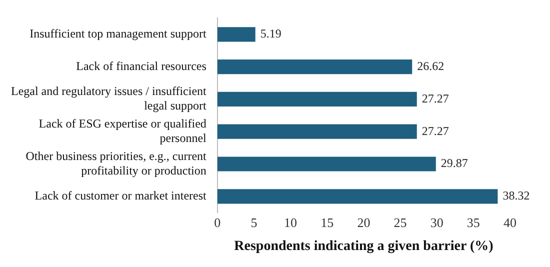 The width and height of the screenshot is (550, 267). I want to click on x-tick-label: 0, so click(217, 222).